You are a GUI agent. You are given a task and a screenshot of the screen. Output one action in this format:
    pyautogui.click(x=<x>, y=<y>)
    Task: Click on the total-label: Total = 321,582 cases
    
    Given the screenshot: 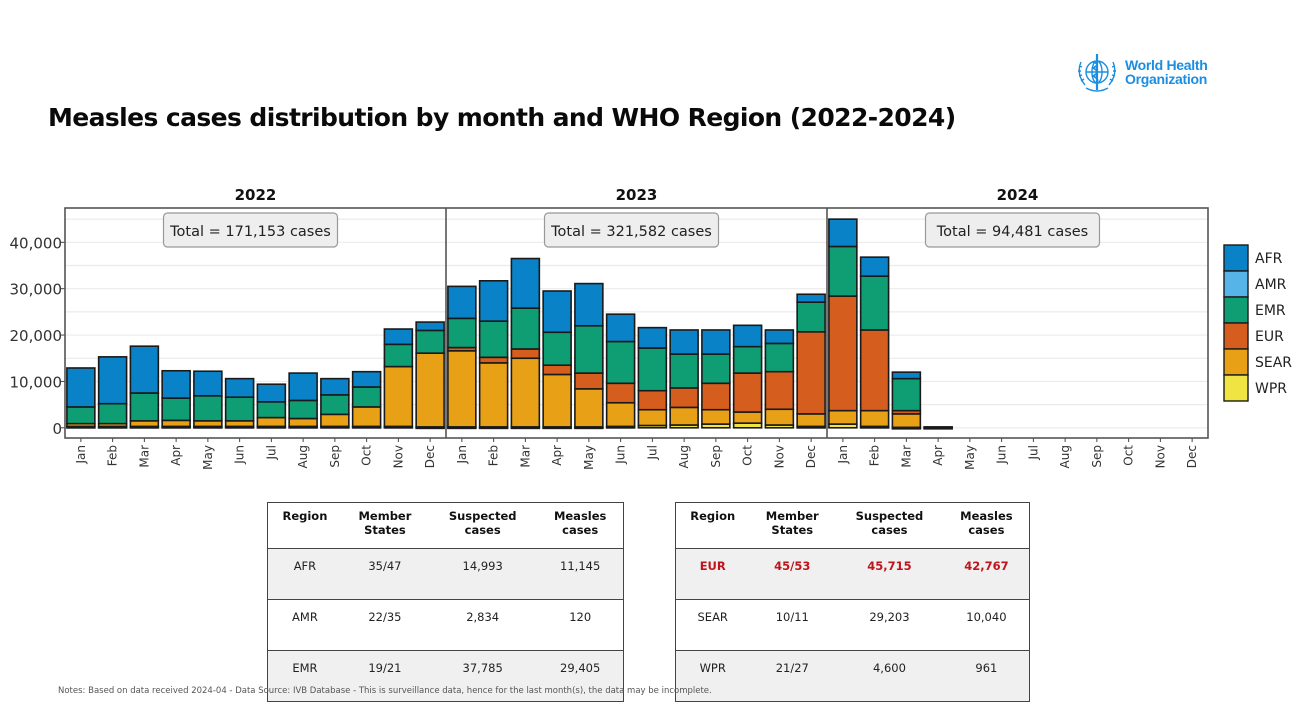 What is the action you would take?
    pyautogui.click(x=631, y=232)
    